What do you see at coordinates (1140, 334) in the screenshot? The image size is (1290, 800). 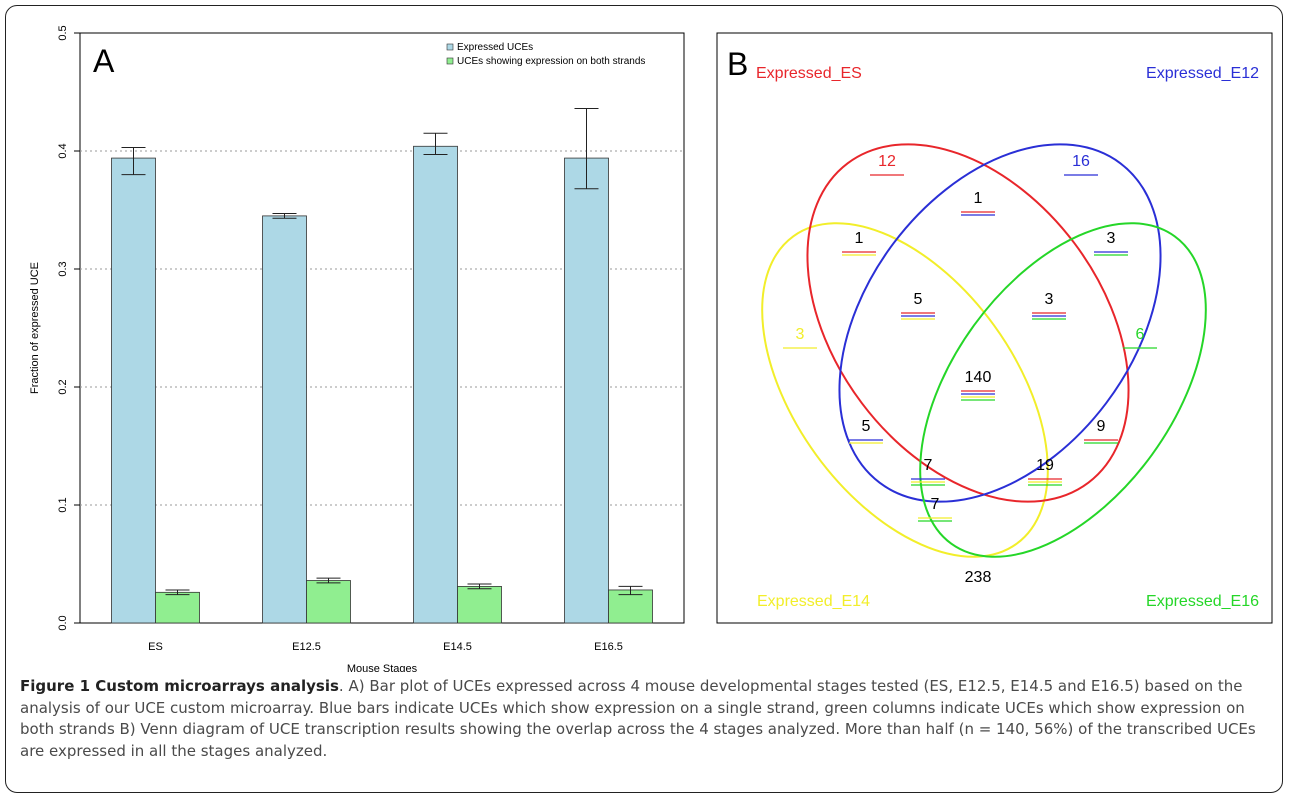 I see `venn-region-count: 6` at bounding box center [1140, 334].